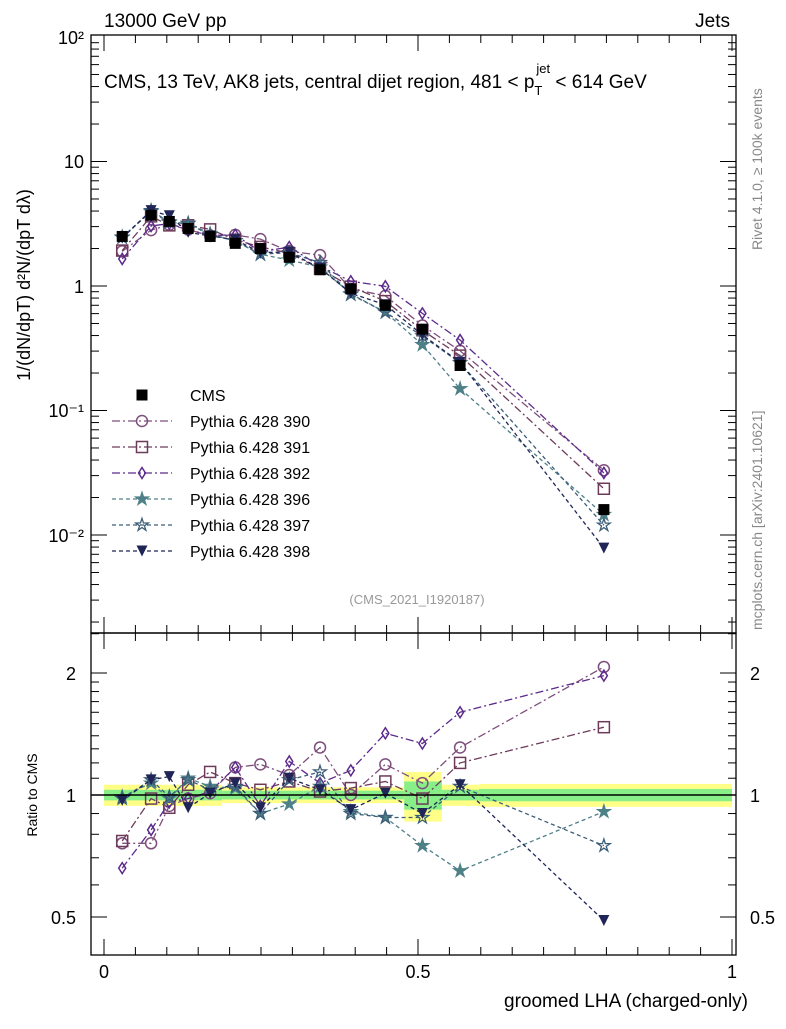 Image resolution: width=786 pixels, height=1029 pixels. Describe the element at coordinates (63, 918) in the screenshot. I see `ratio-tick-label: 0.5` at that location.